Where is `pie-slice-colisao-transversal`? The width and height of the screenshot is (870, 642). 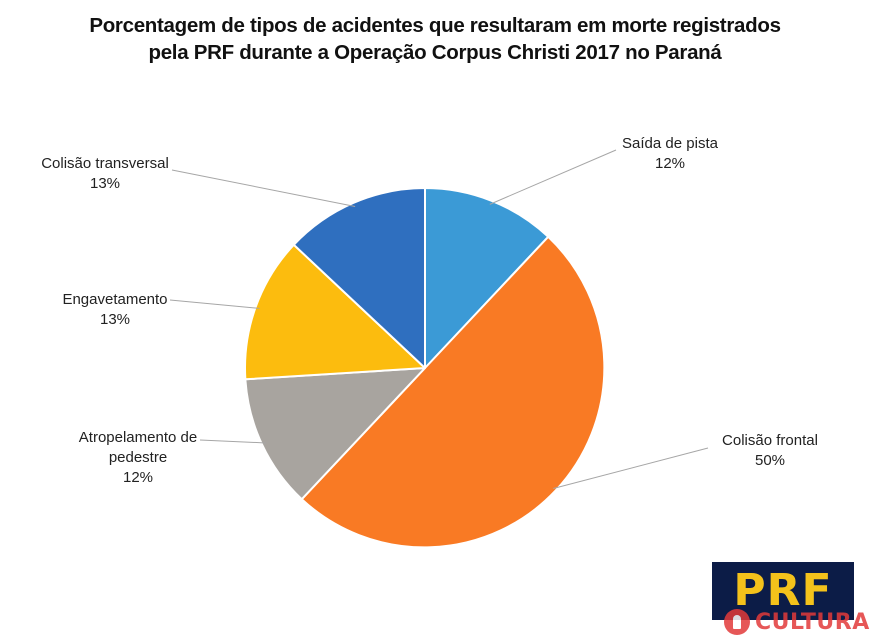
pie-slice-colisao-transversal is located at coordinates (359, 278).